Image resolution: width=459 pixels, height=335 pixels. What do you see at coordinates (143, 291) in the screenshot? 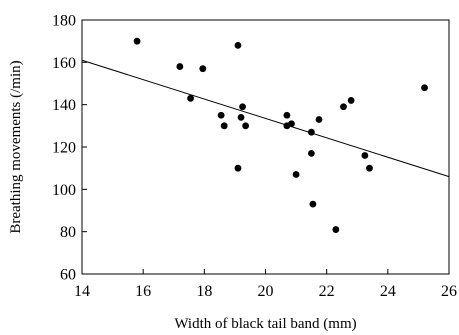
I see `x-tick-label: 16` at bounding box center [143, 291].